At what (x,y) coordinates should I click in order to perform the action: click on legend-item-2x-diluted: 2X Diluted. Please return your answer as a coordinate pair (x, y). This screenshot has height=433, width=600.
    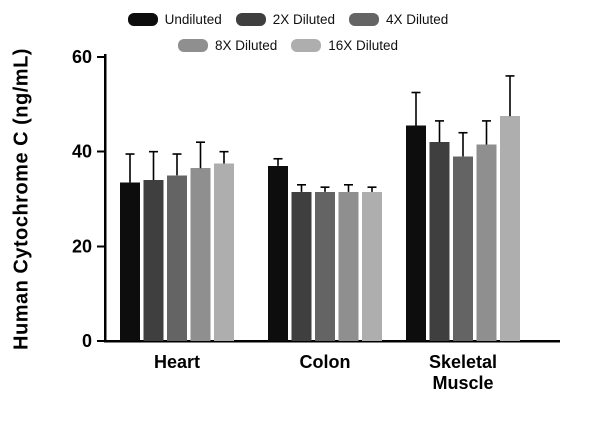
    Looking at the image, I should click on (285, 19).